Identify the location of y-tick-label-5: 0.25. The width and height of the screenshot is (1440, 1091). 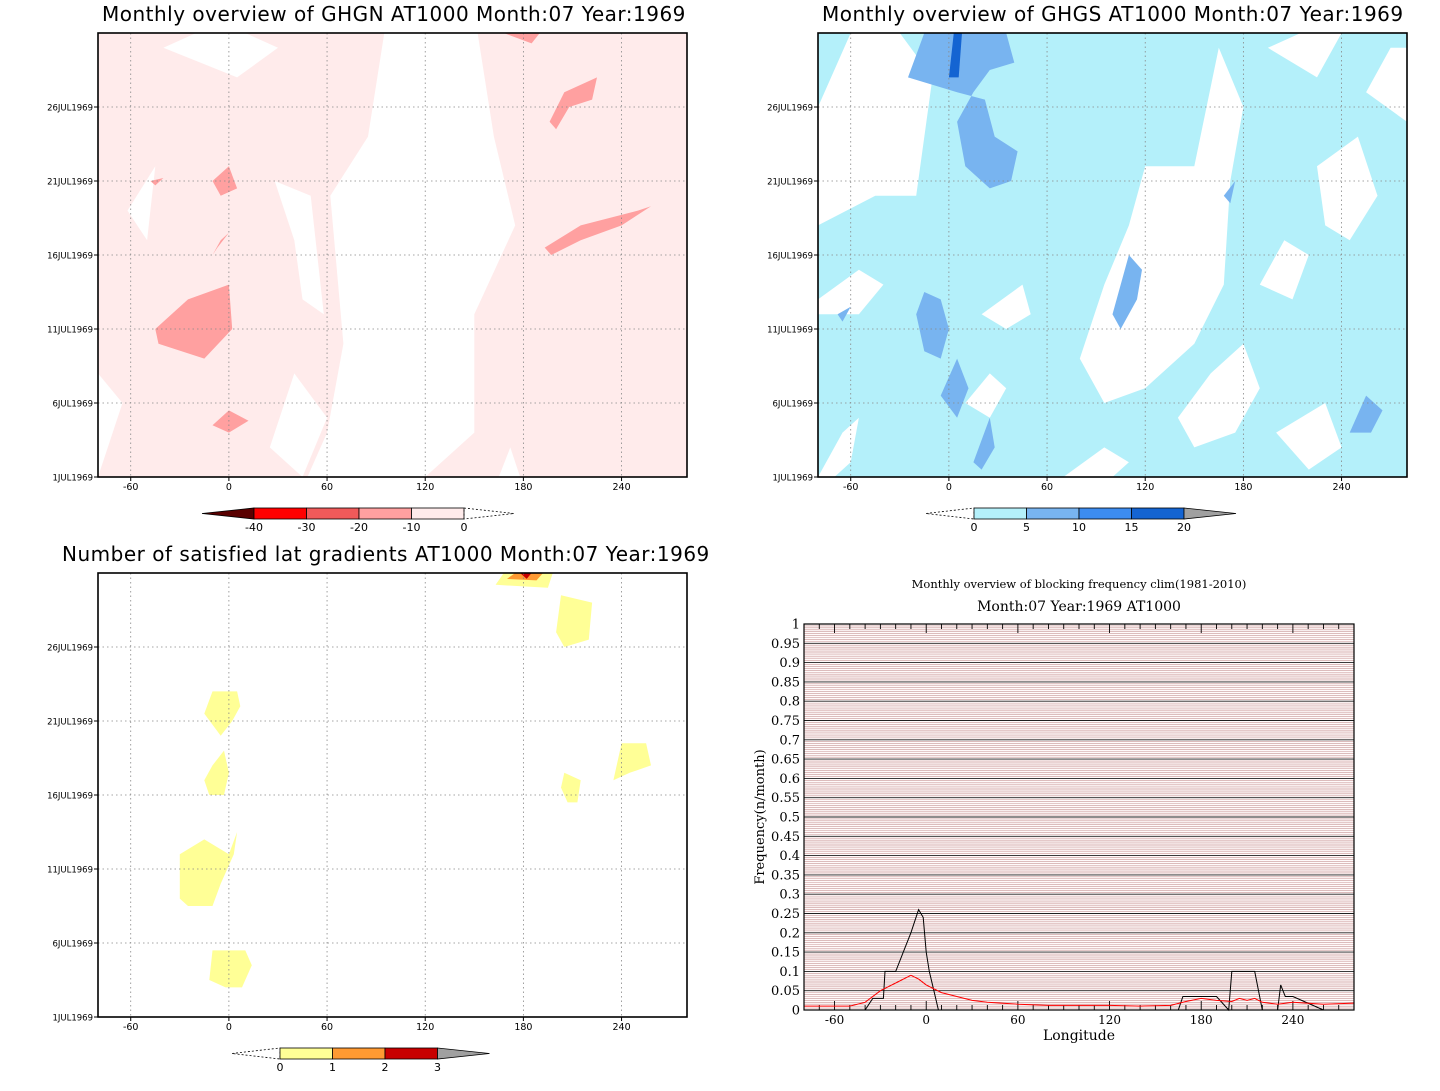
(785, 914).